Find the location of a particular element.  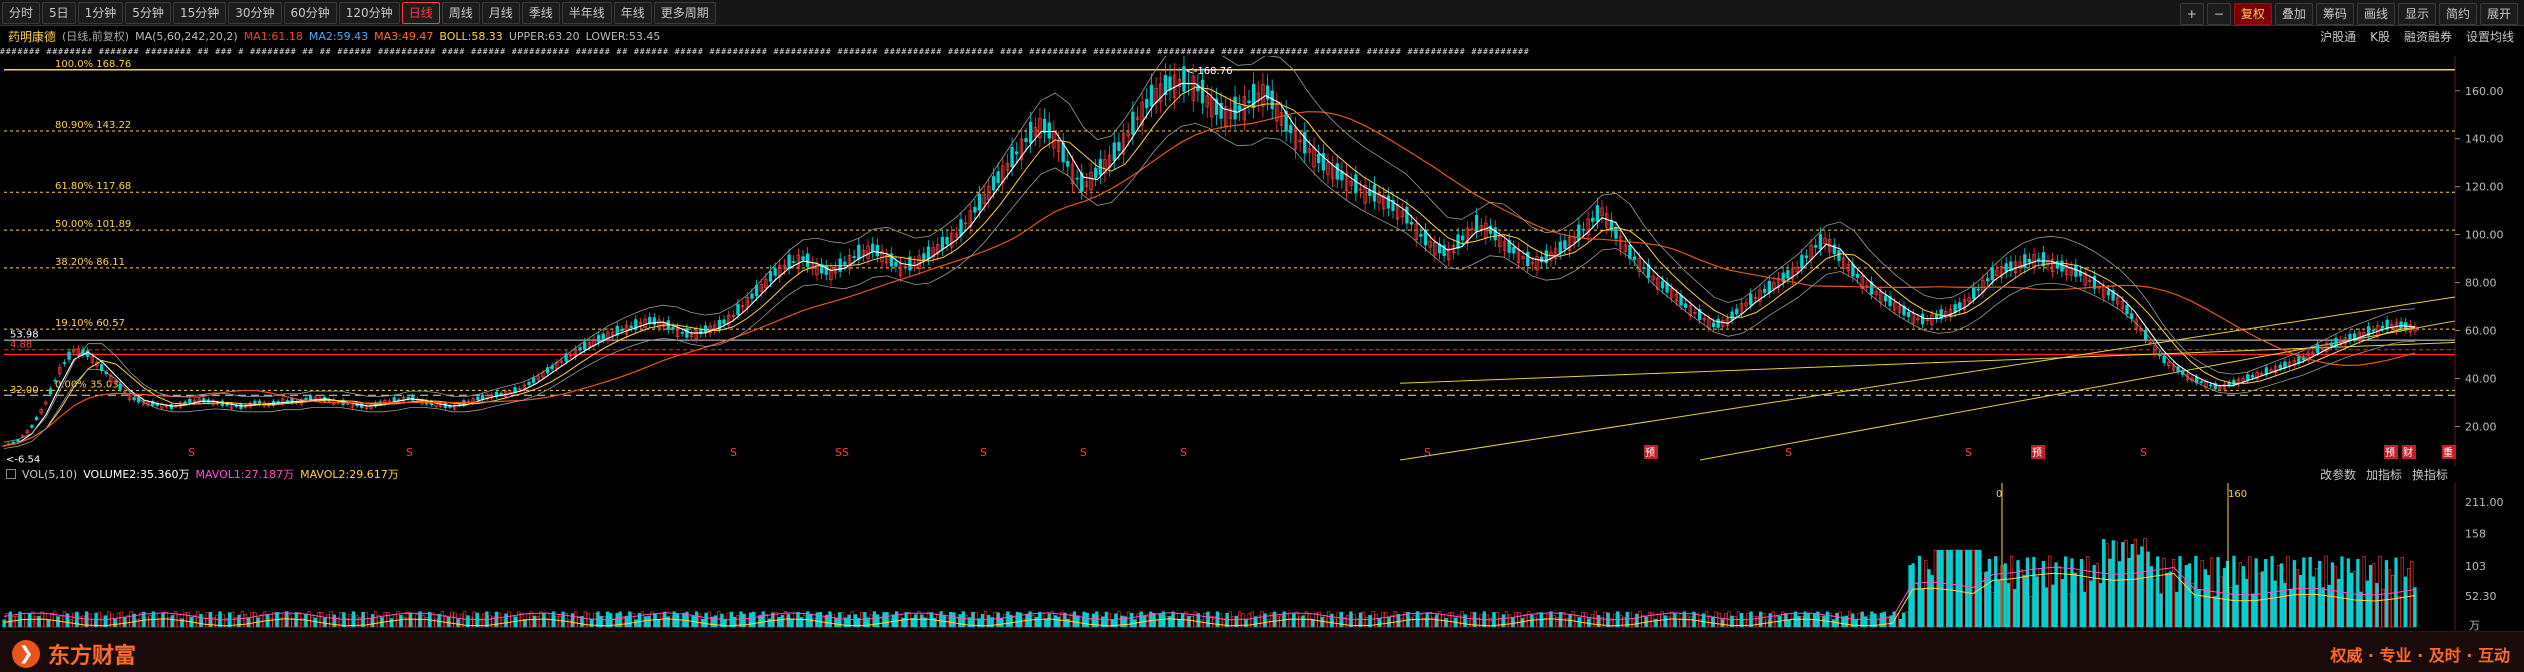

period-tab-4: 15分钟 is located at coordinates (199, 12).